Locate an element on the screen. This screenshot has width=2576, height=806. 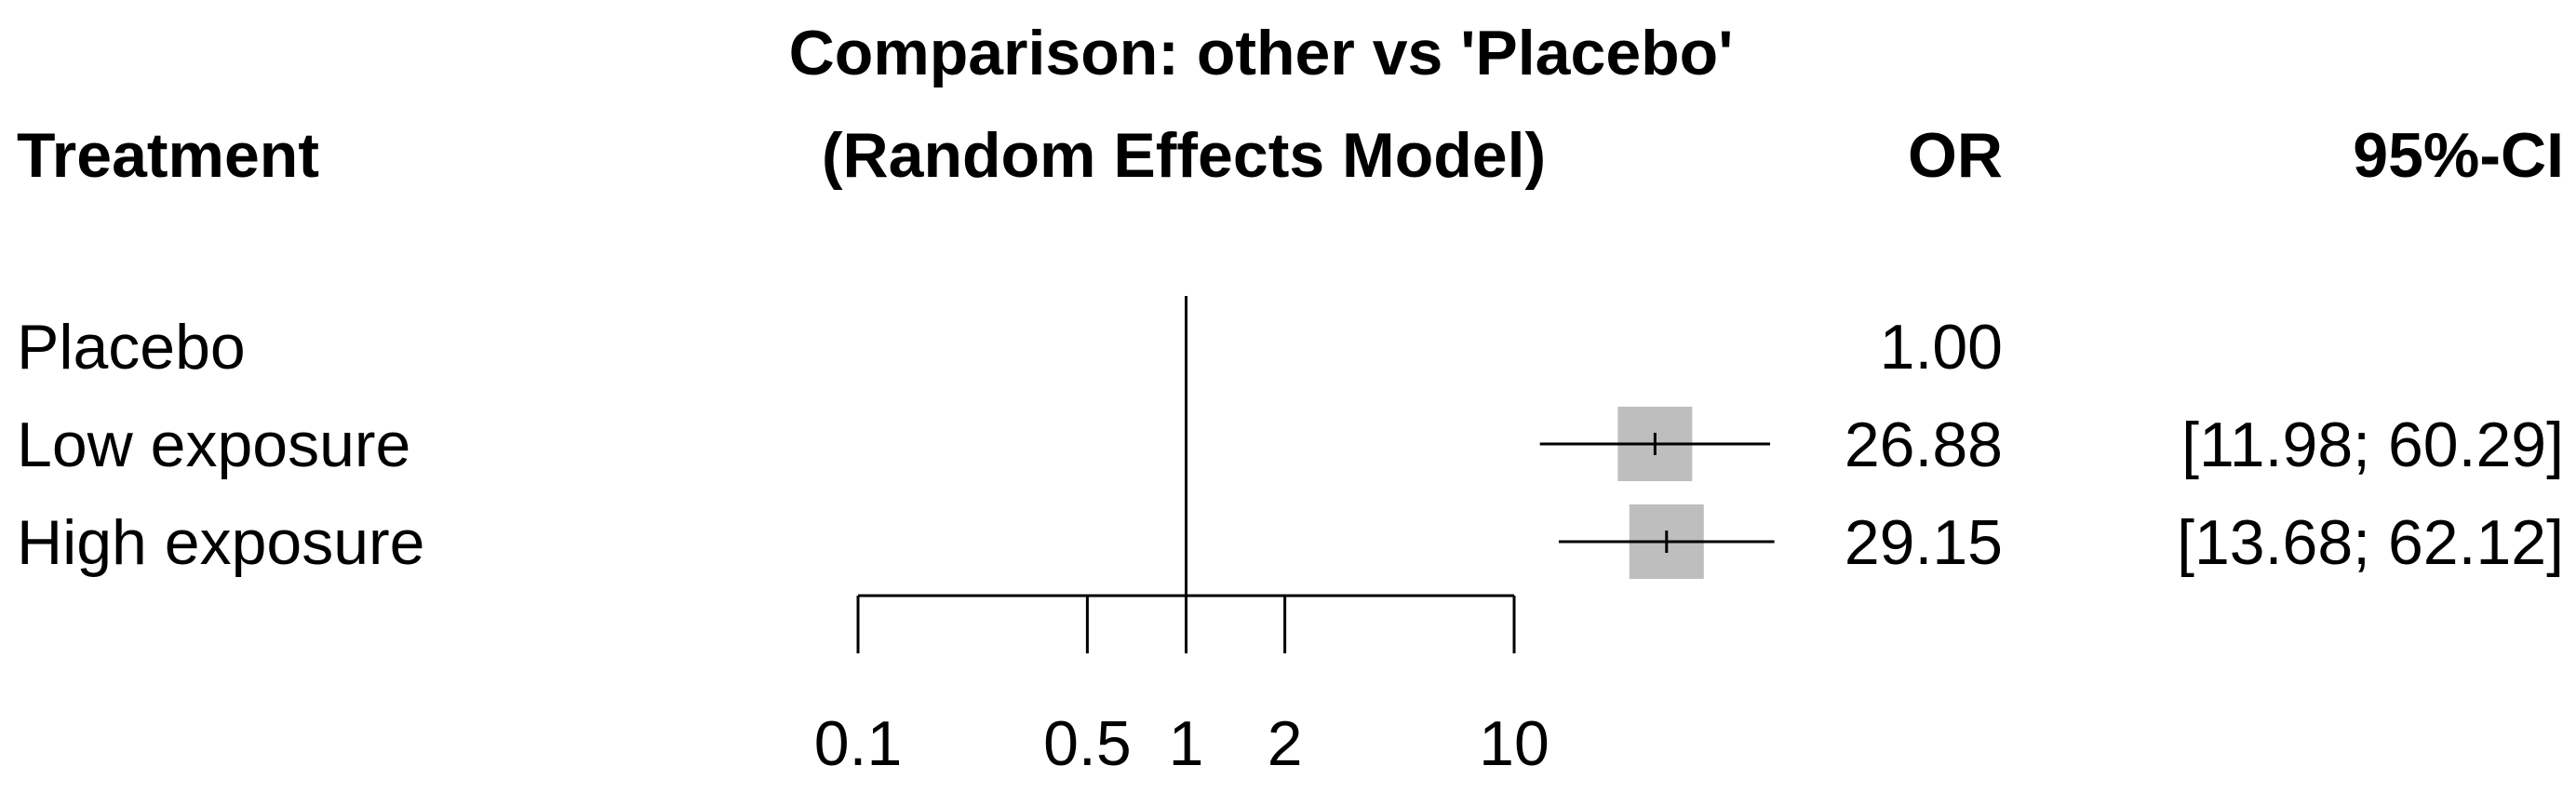
header-ci: 95%-CI is located at coordinates (2458, 155).